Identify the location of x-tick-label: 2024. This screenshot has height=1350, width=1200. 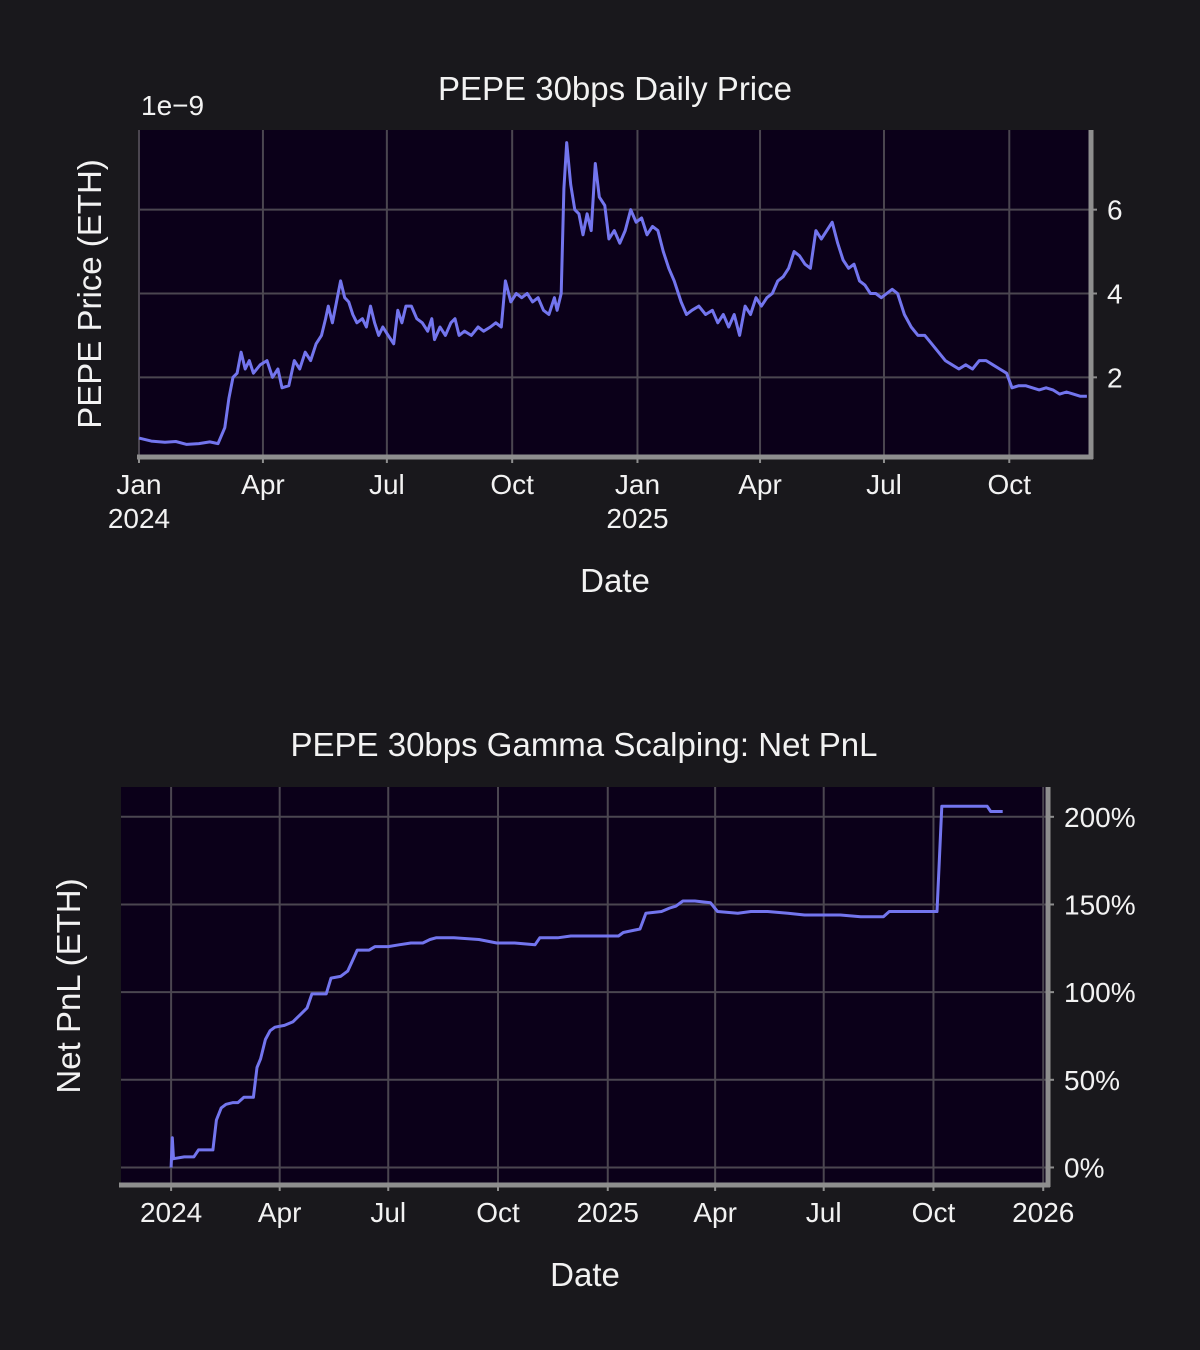
(171, 1212).